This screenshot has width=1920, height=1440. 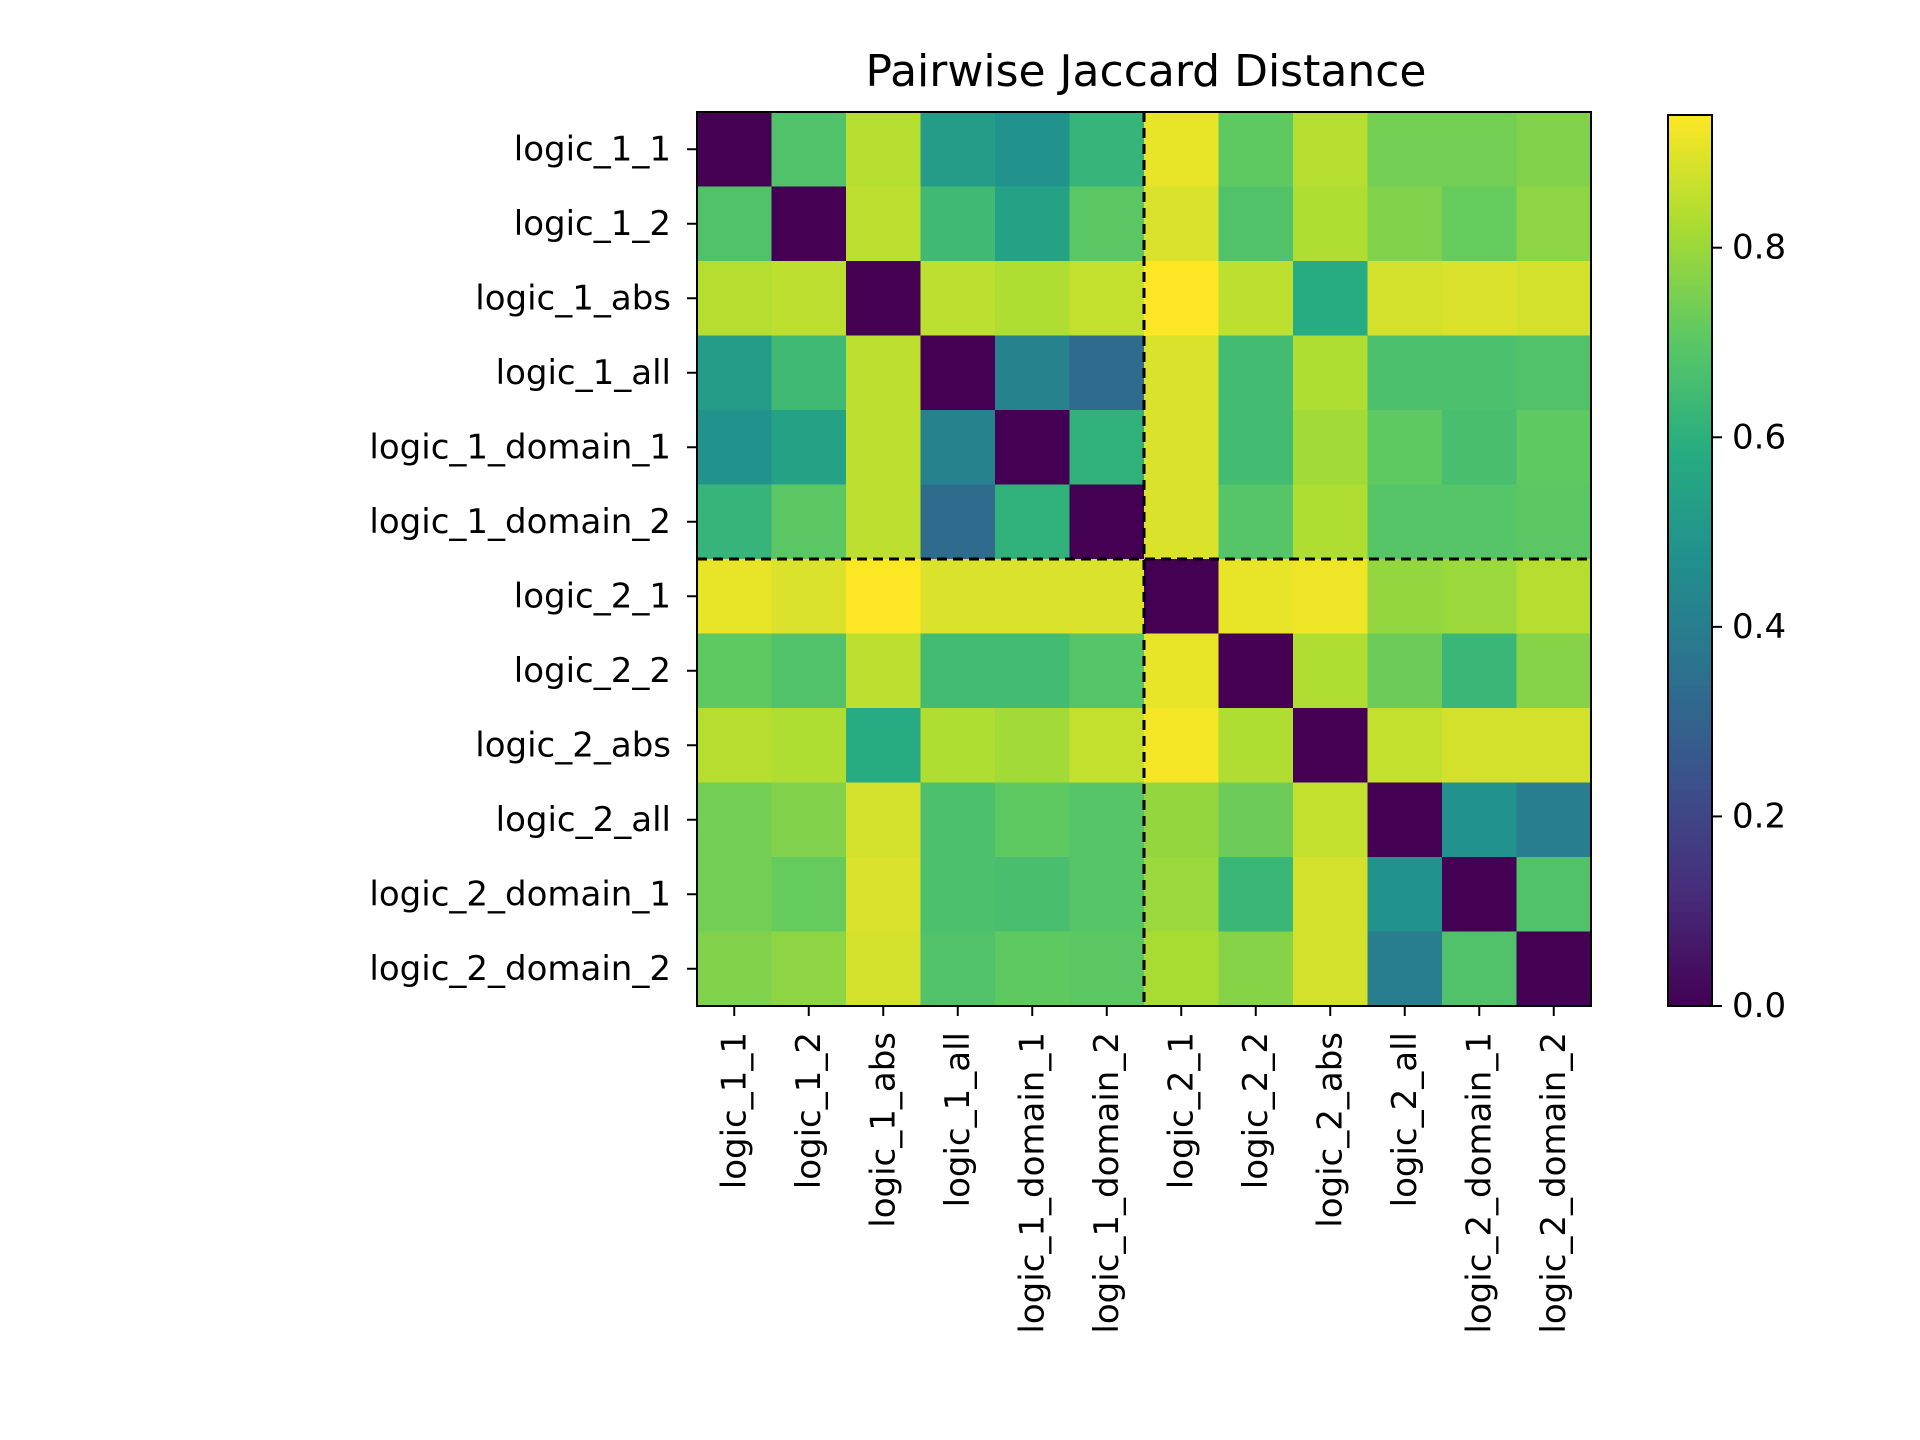 I want to click on y-tick-label-1: logic_1_2, so click(x=592, y=224).